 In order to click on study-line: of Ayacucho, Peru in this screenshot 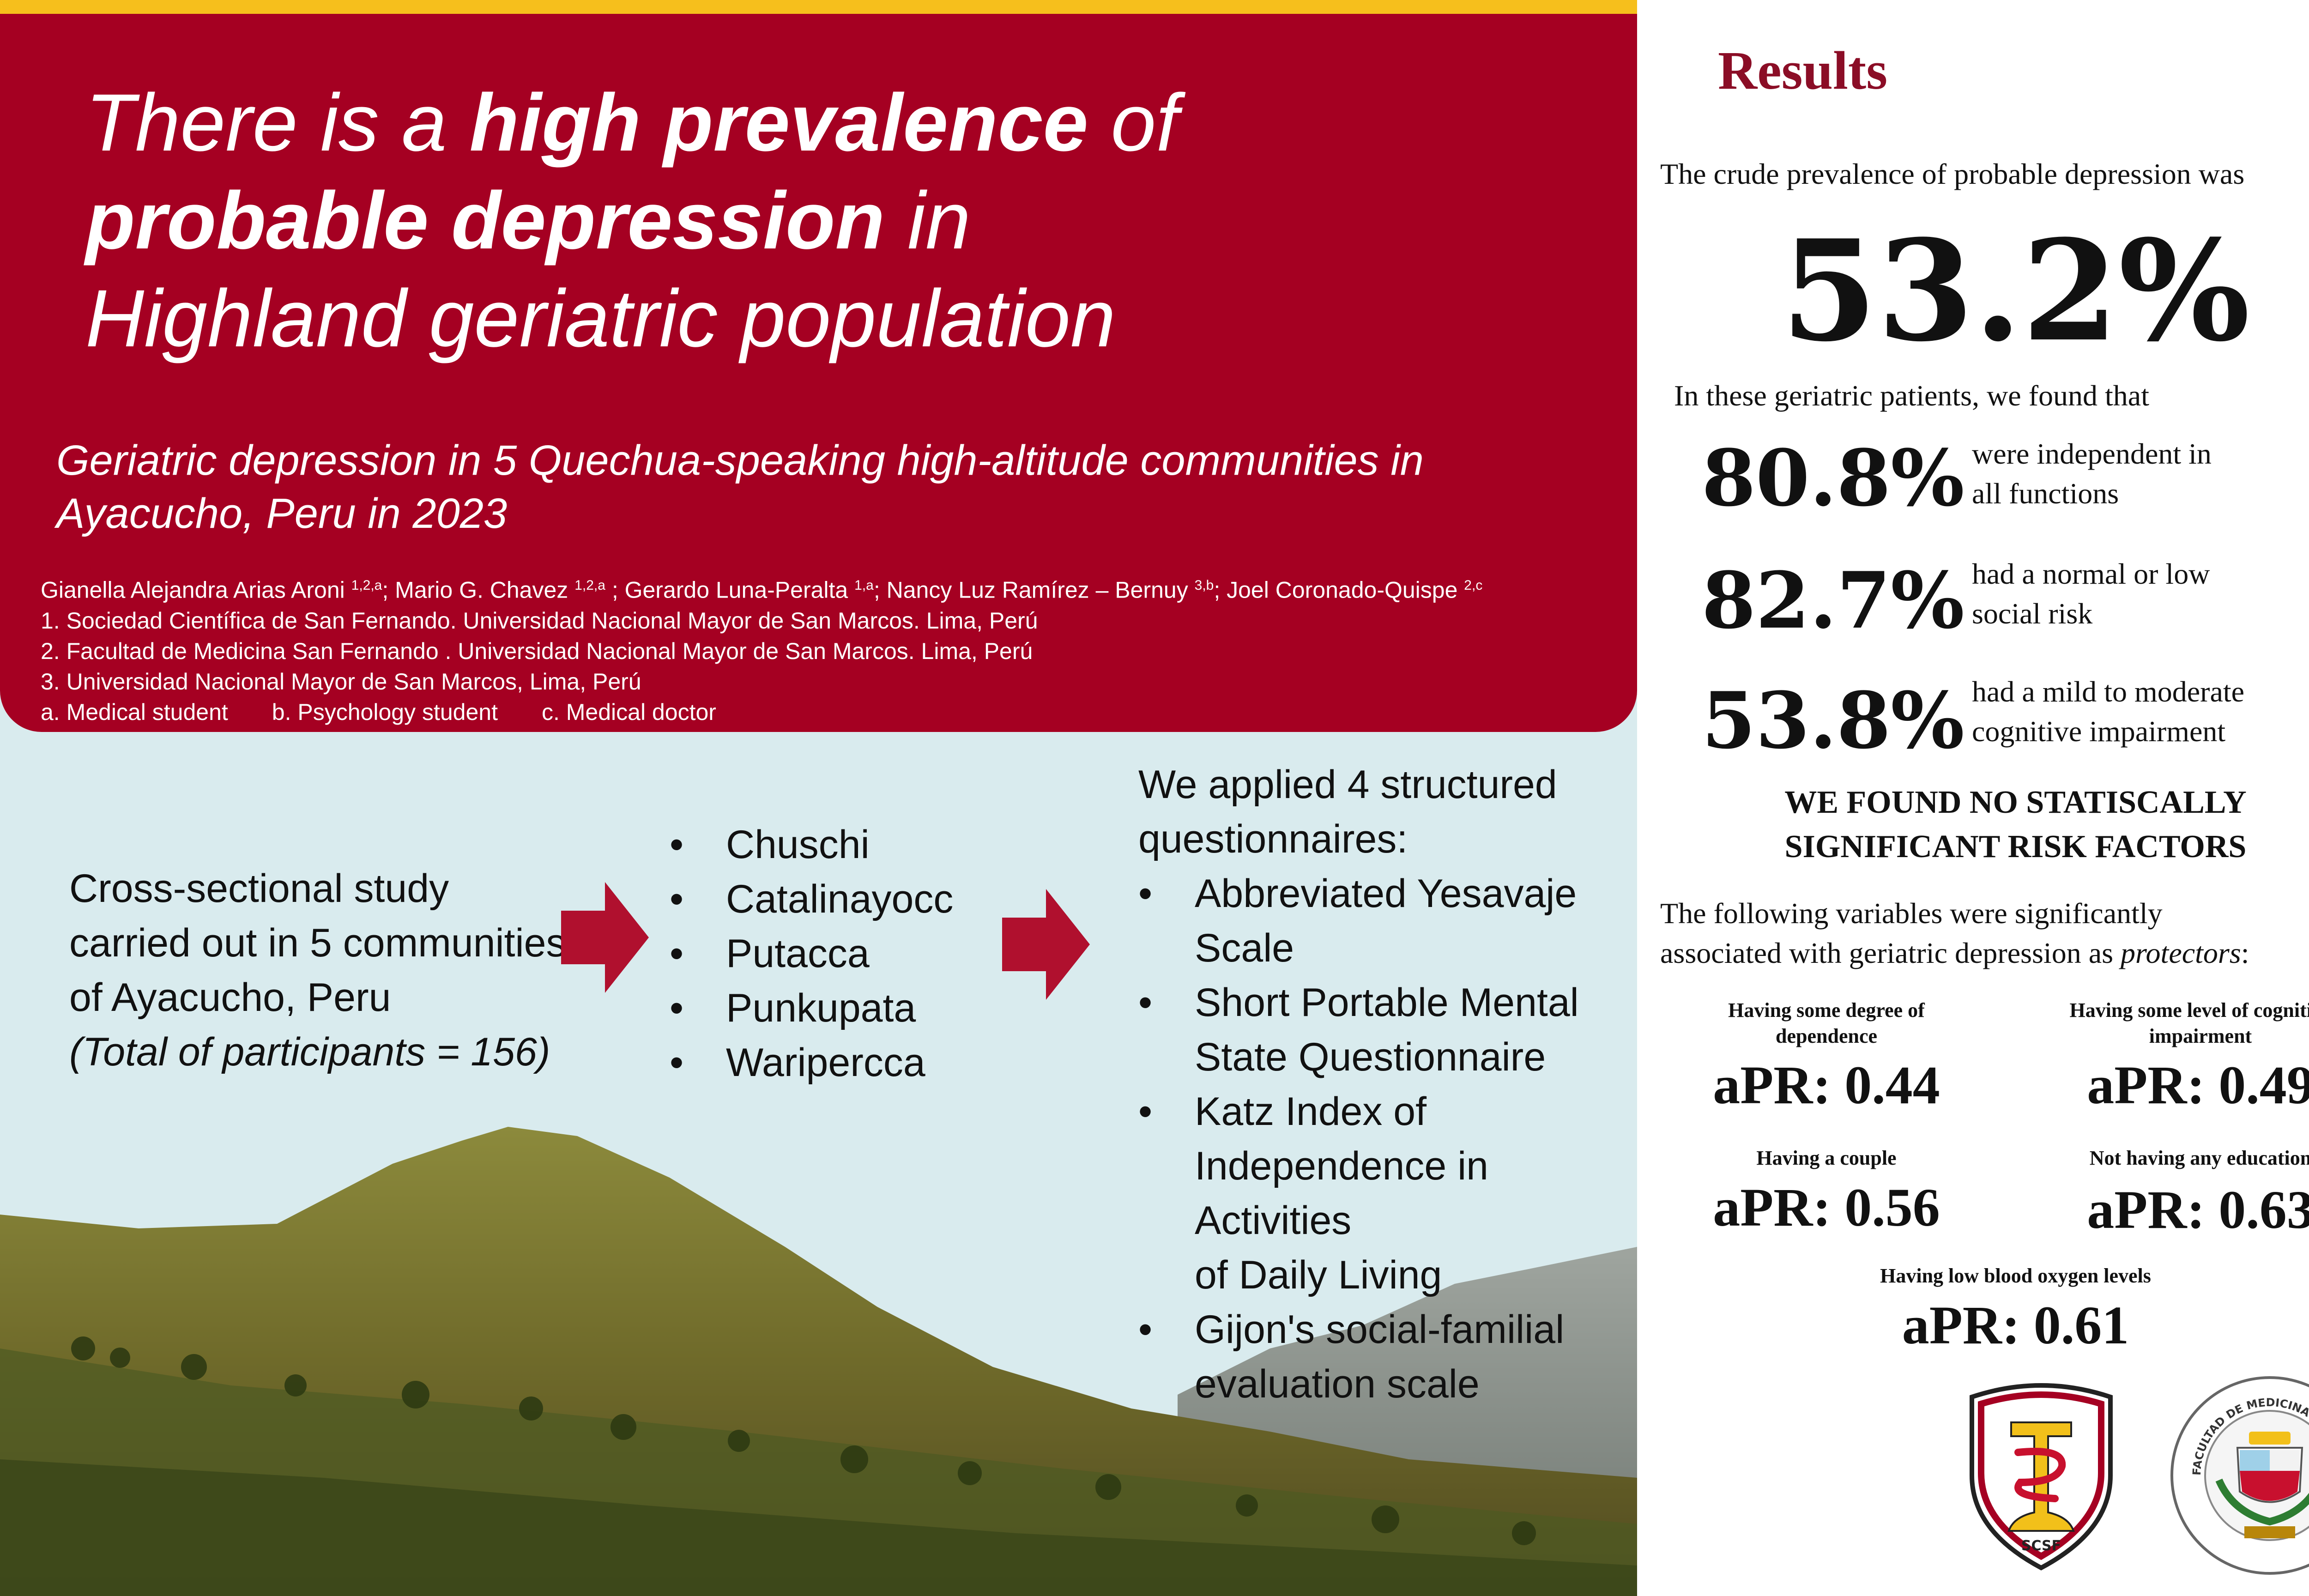, I will do `click(230, 997)`.